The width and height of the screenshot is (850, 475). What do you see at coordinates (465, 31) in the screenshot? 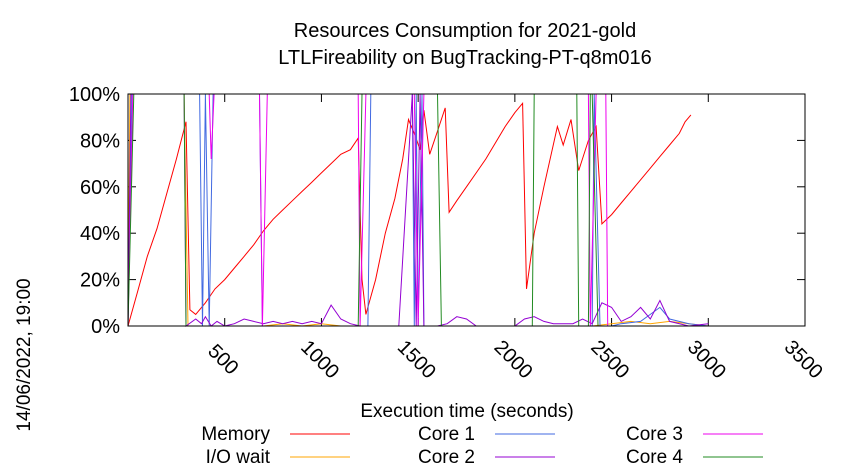
I see `chart-title: Resources Consumption for 2021-gold` at bounding box center [465, 31].